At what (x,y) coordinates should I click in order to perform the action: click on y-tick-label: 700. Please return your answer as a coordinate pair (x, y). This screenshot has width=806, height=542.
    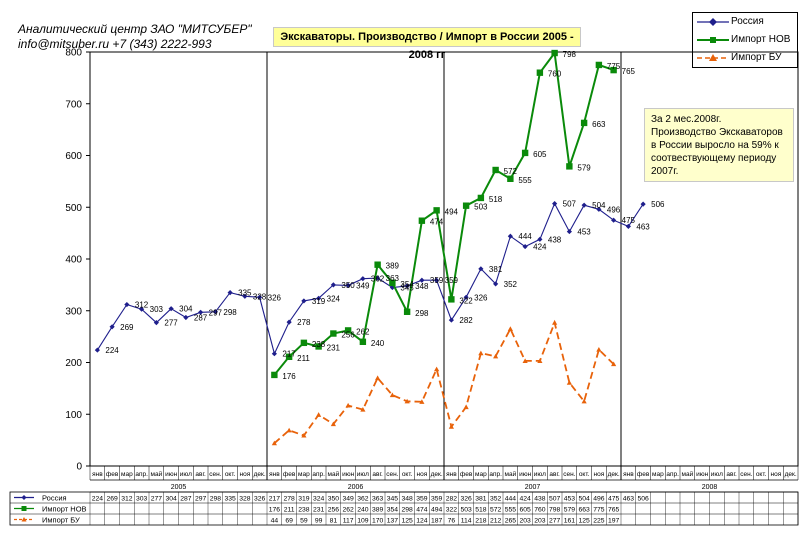
    Looking at the image, I should click on (73, 104).